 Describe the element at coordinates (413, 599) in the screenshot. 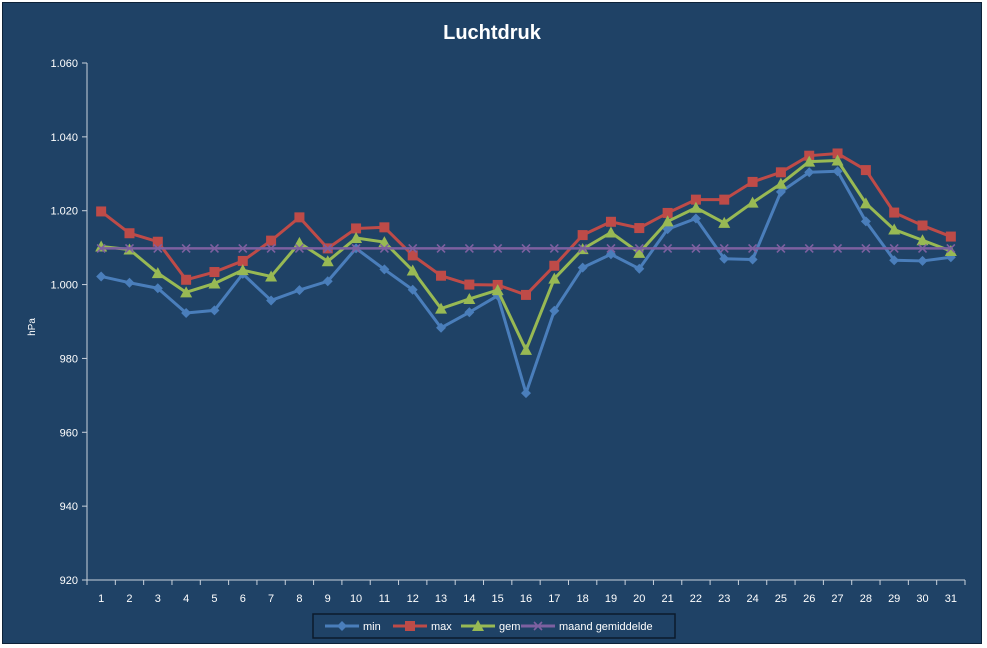

I see `x-tick-label: 12` at that location.